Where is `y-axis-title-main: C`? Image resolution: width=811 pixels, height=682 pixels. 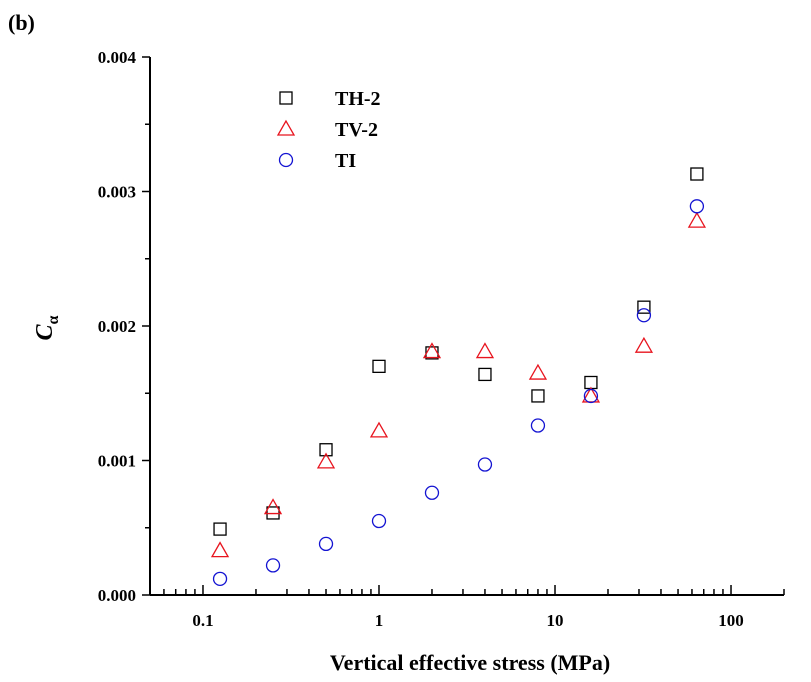
y-axis-title-main: C is located at coordinates (45, 331).